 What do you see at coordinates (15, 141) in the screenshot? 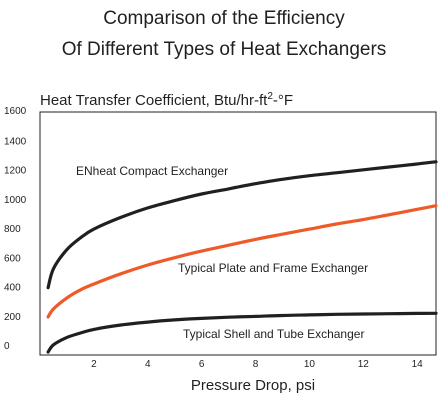
I see `y-tick-label: 1400` at bounding box center [15, 141].